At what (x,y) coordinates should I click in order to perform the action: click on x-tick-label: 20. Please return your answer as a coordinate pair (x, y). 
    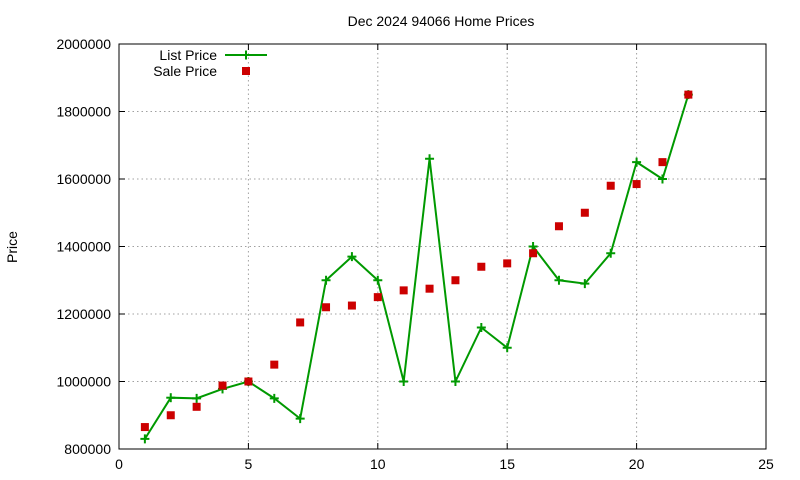
    Looking at the image, I should click on (637, 464).